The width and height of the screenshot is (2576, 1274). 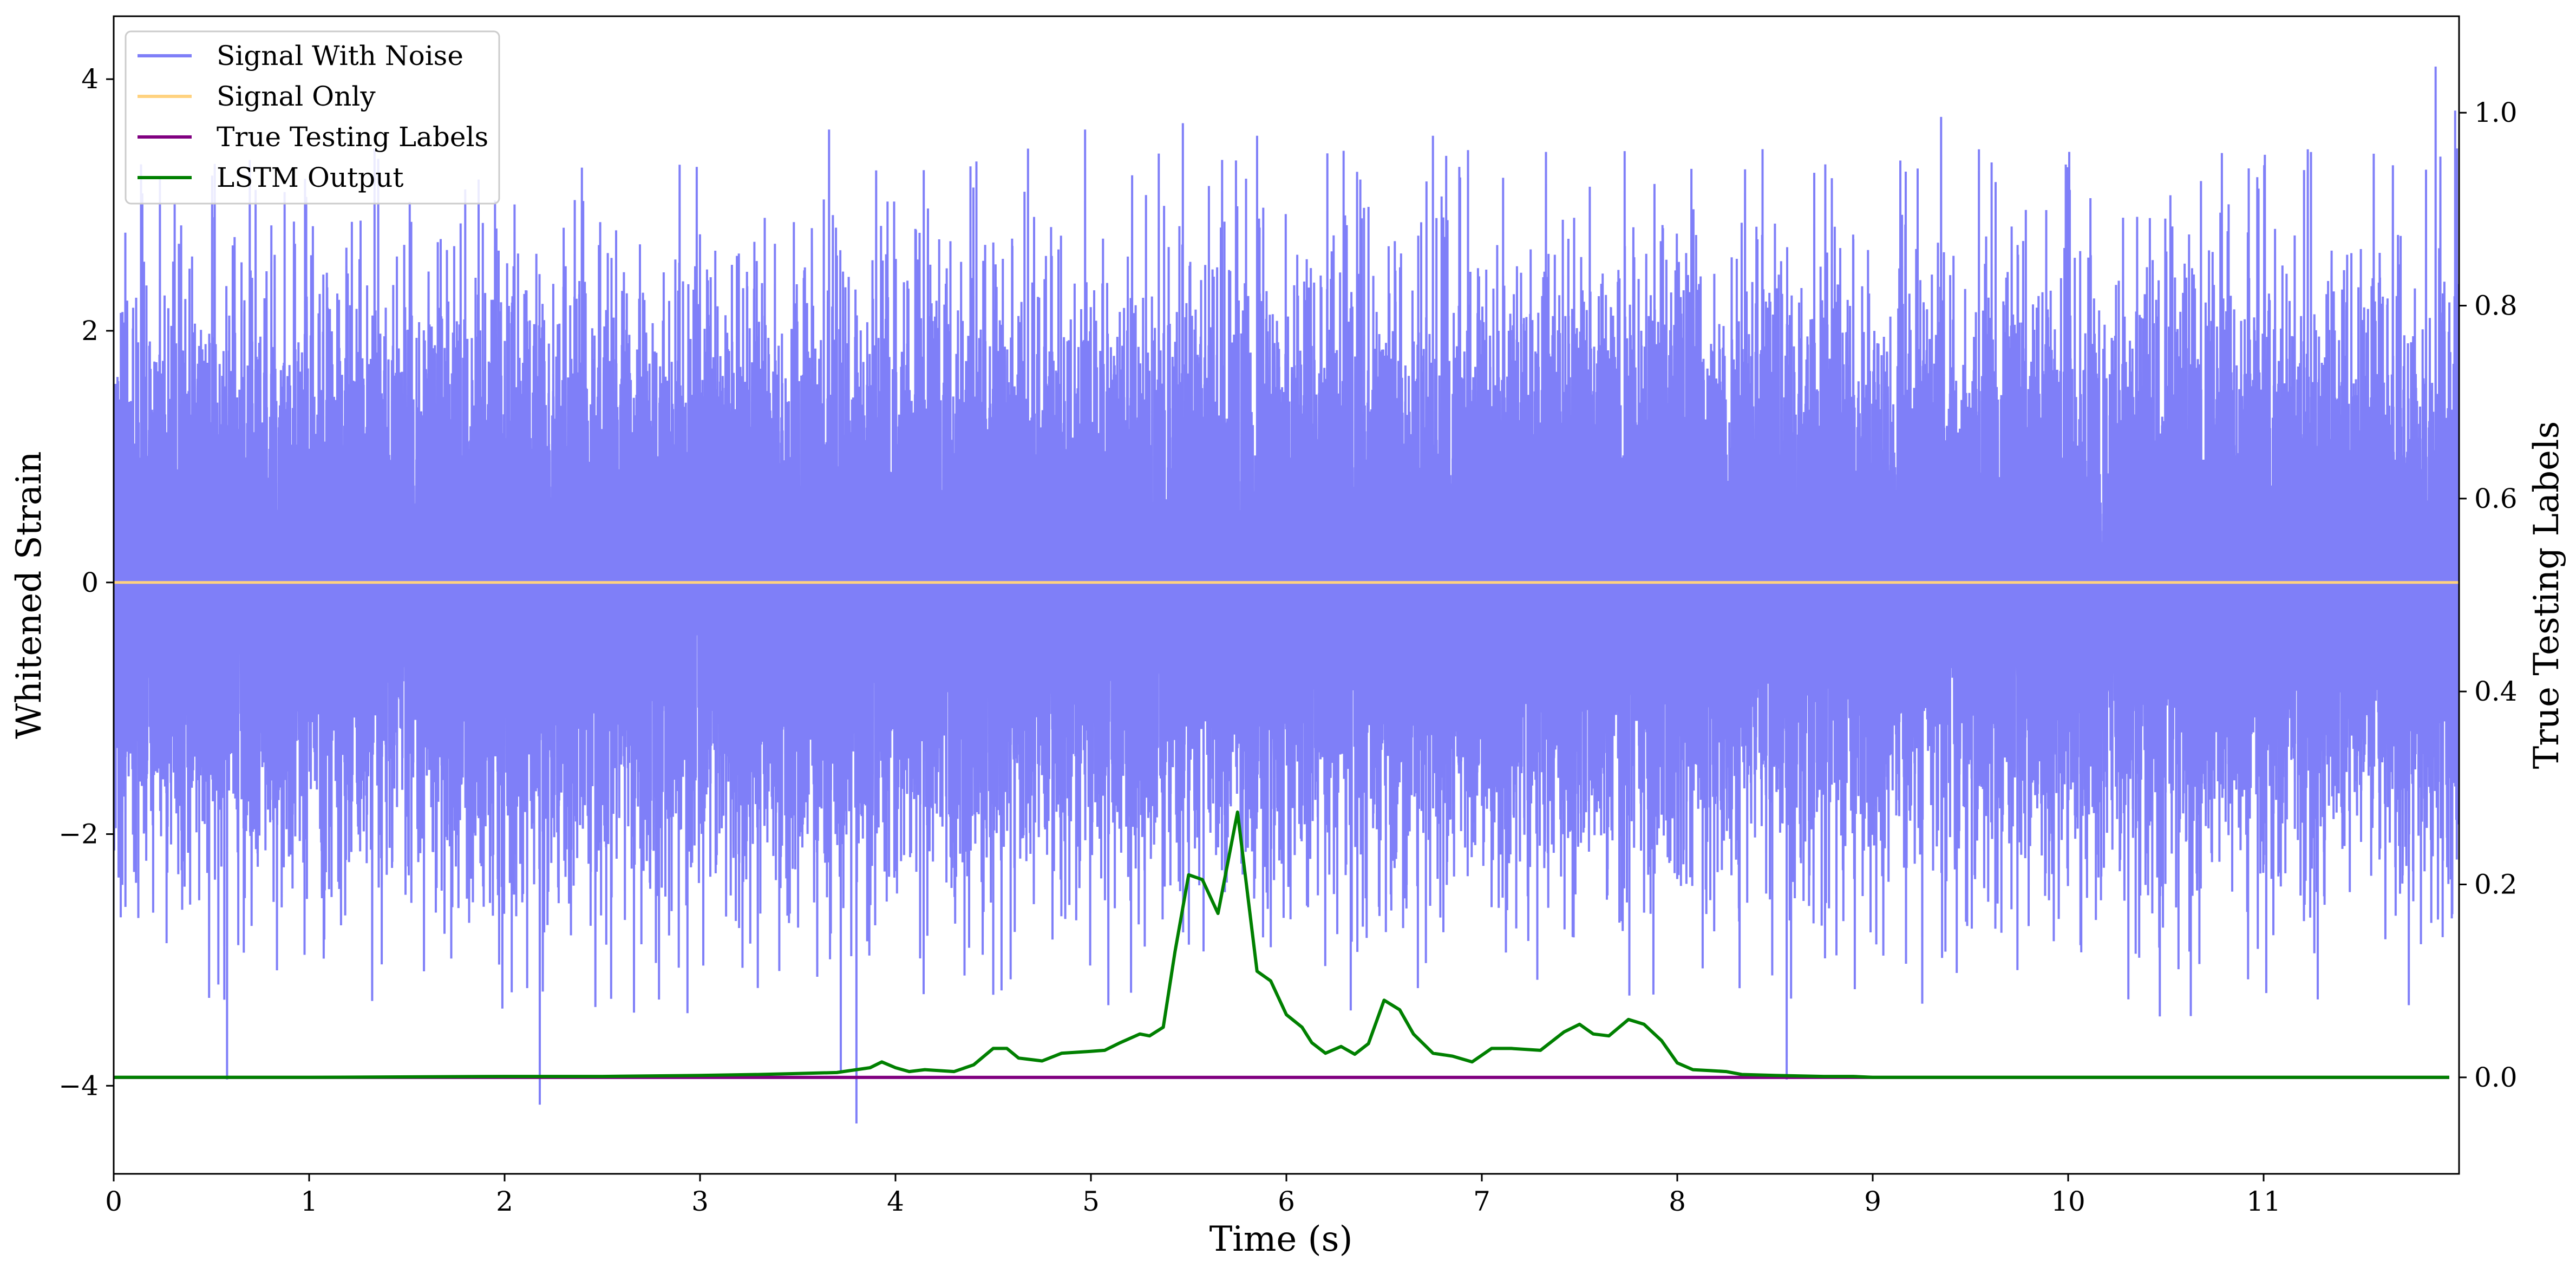 I want to click on legend-box, so click(x=312, y=117).